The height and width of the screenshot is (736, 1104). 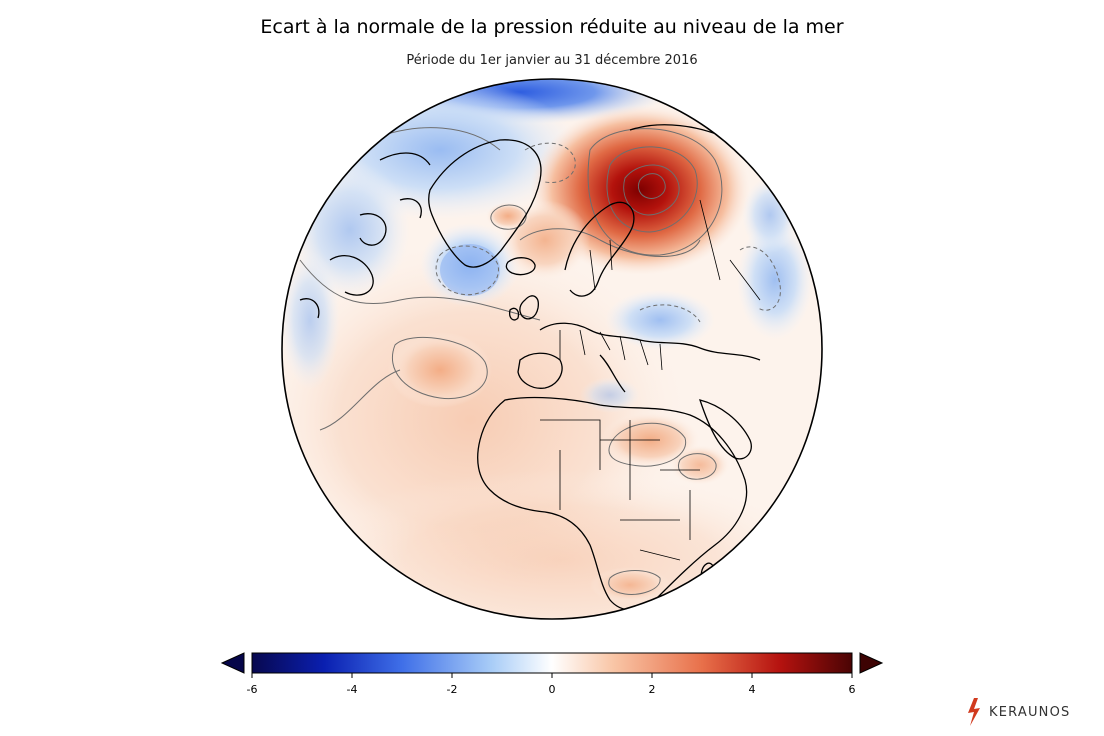 I want to click on colorbar-gradient, so click(x=552, y=663).